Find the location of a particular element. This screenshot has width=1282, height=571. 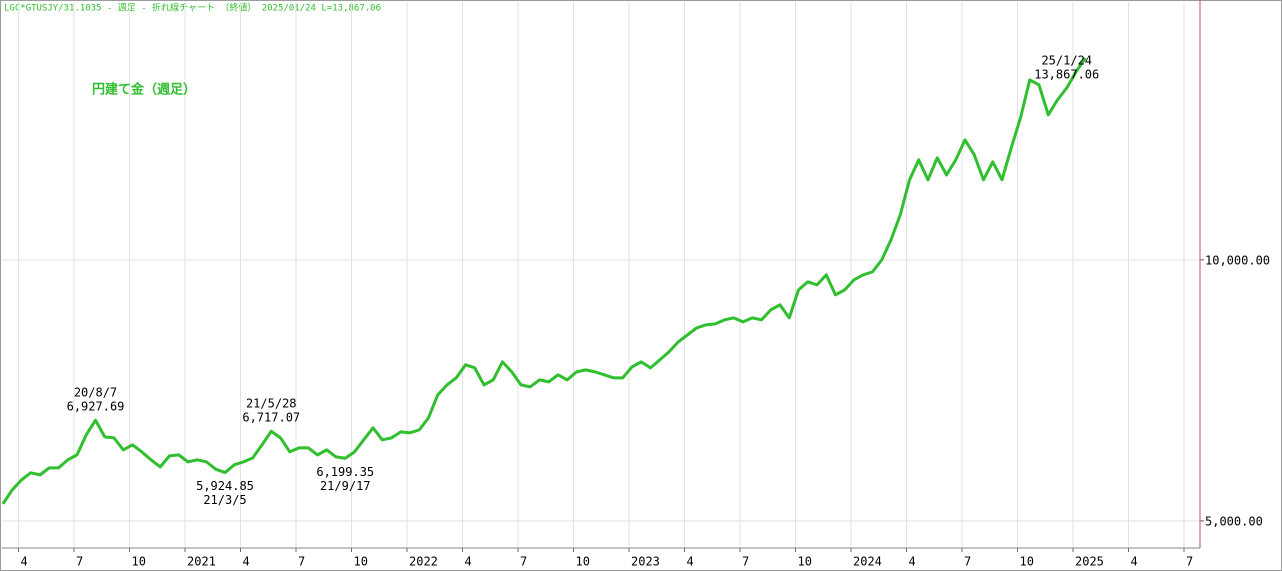

value-label: 6,717.07 is located at coordinates (271, 418).